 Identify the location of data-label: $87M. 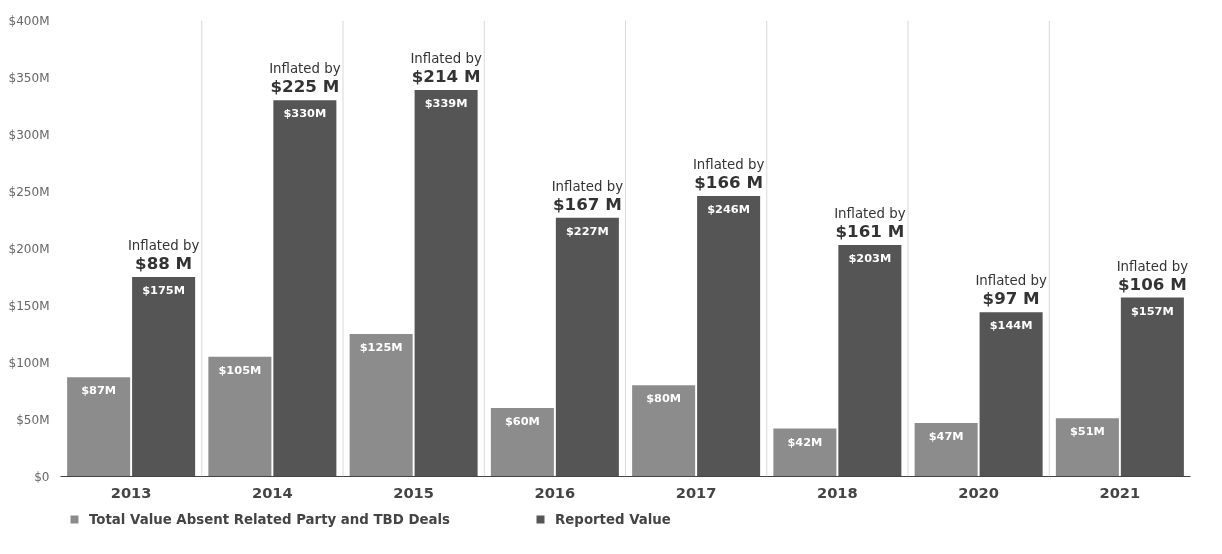
(99, 390).